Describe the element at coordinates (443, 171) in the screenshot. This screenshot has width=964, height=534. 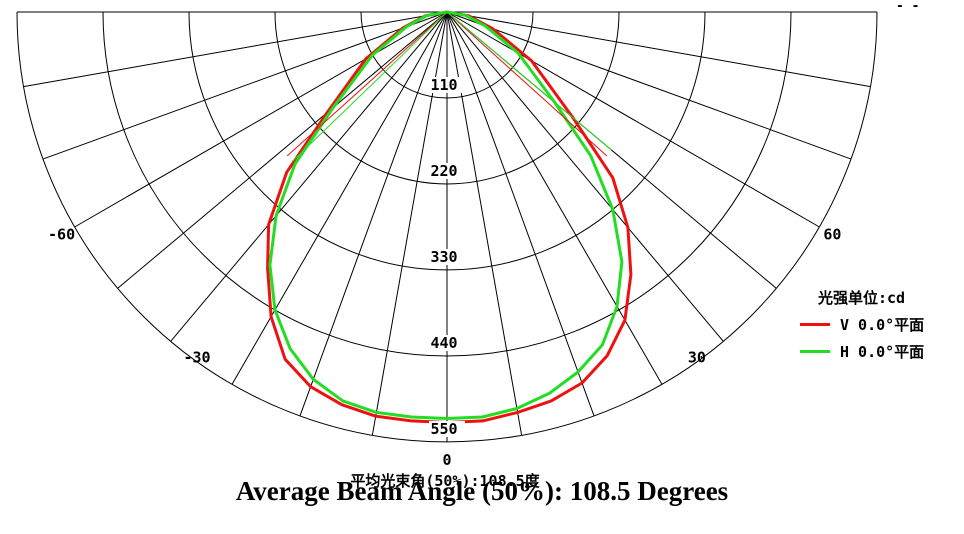
I see `radial-tick-label: 220` at that location.